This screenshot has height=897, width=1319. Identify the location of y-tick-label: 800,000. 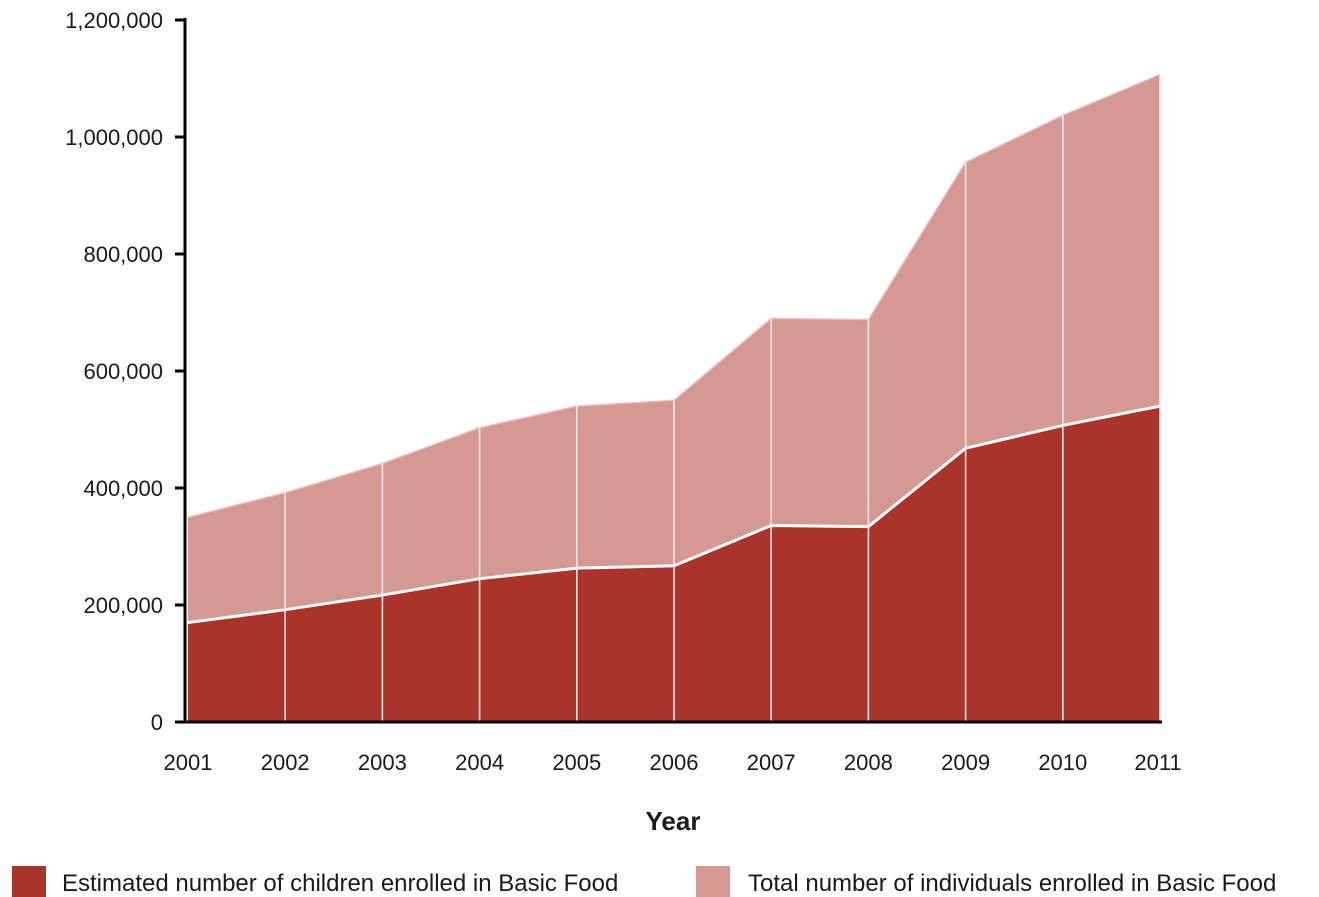
(123, 254).